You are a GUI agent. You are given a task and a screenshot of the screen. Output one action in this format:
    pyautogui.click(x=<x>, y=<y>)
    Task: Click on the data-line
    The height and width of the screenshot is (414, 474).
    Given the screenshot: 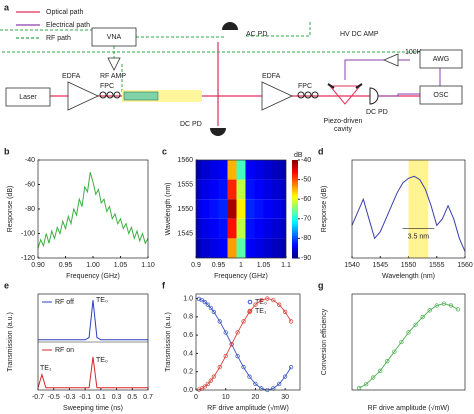 What is the action you would take?
    pyautogui.click(x=408, y=213)
    